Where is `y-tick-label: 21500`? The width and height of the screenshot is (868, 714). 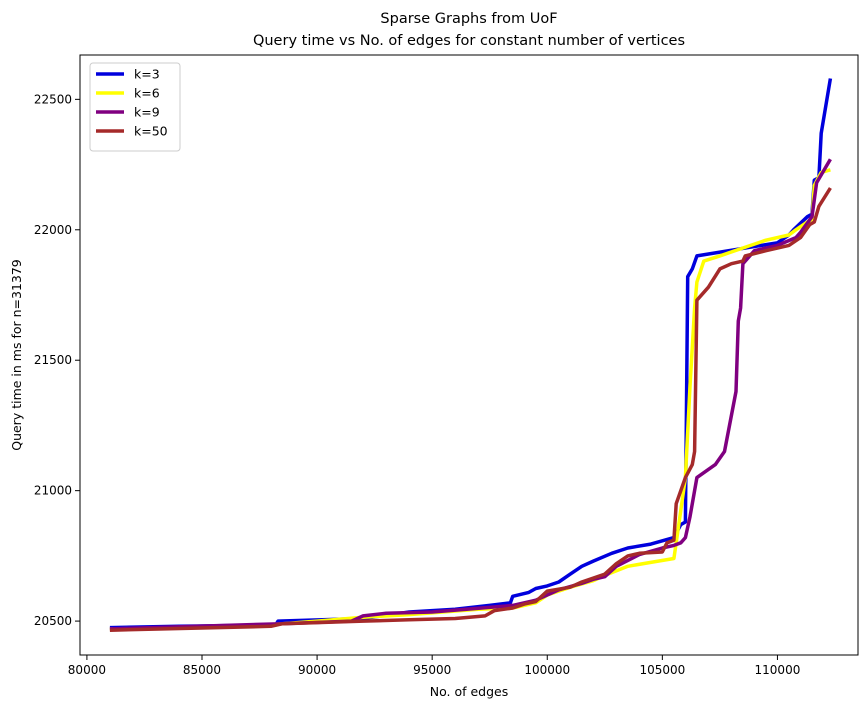
y-tick-label: 21500 is located at coordinates (53, 360).